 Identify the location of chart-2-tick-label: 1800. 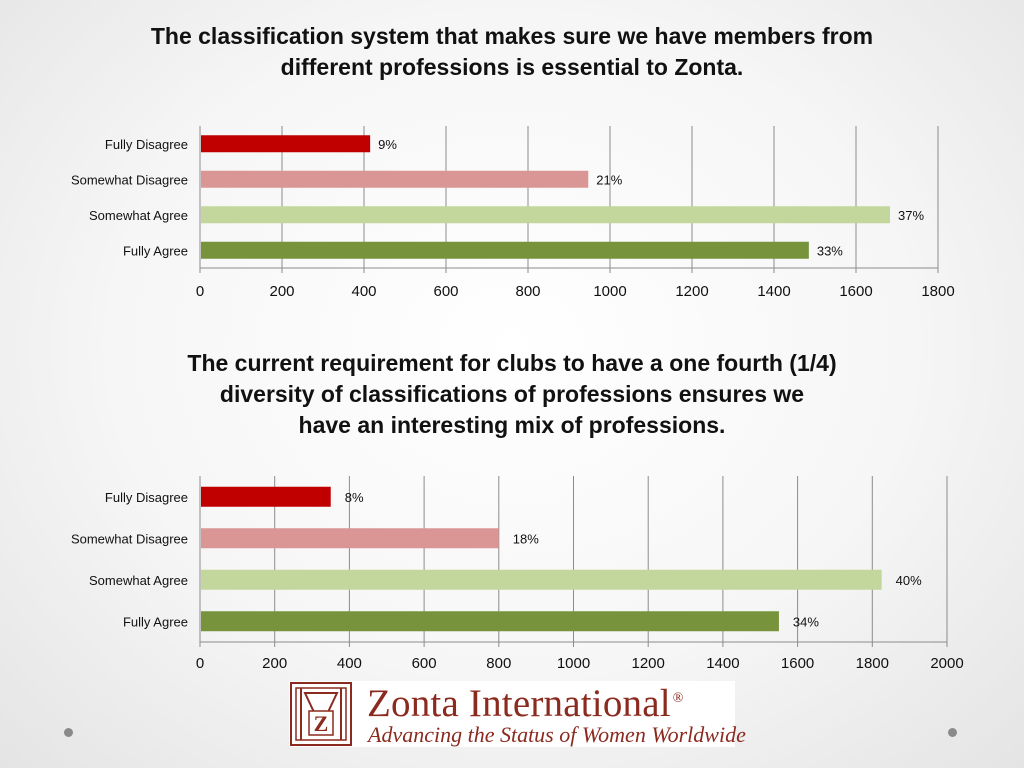
(872, 663).